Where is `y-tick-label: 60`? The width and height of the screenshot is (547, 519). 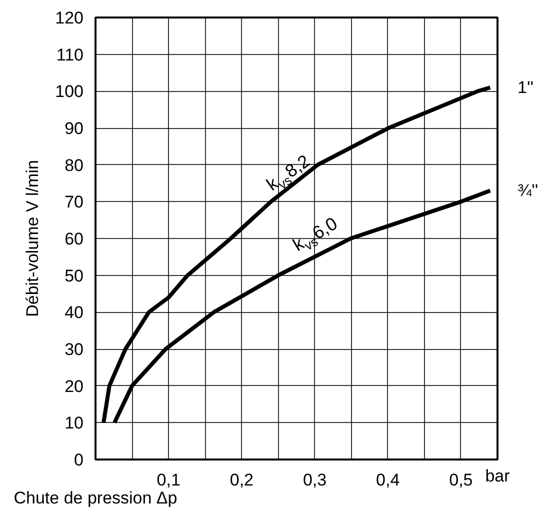 y-tick-label: 60 is located at coordinates (74, 239).